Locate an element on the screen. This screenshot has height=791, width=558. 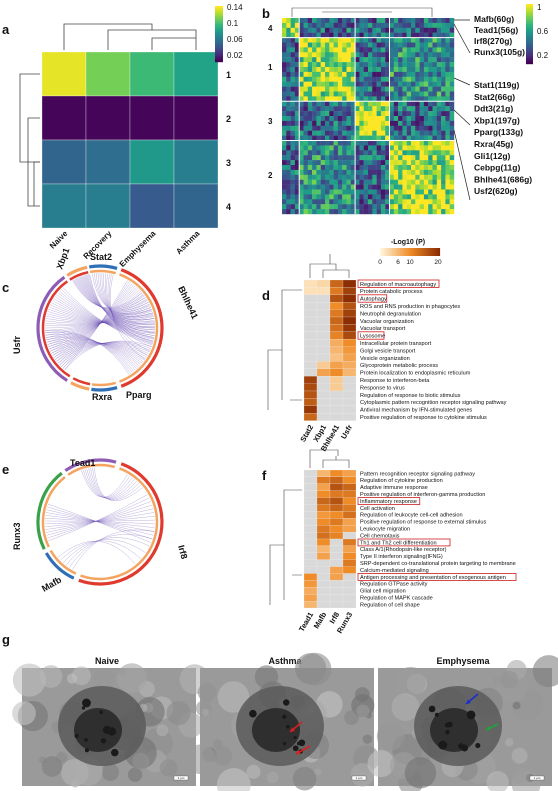
a-cell-r3-c1 is located at coordinates (64, 162).